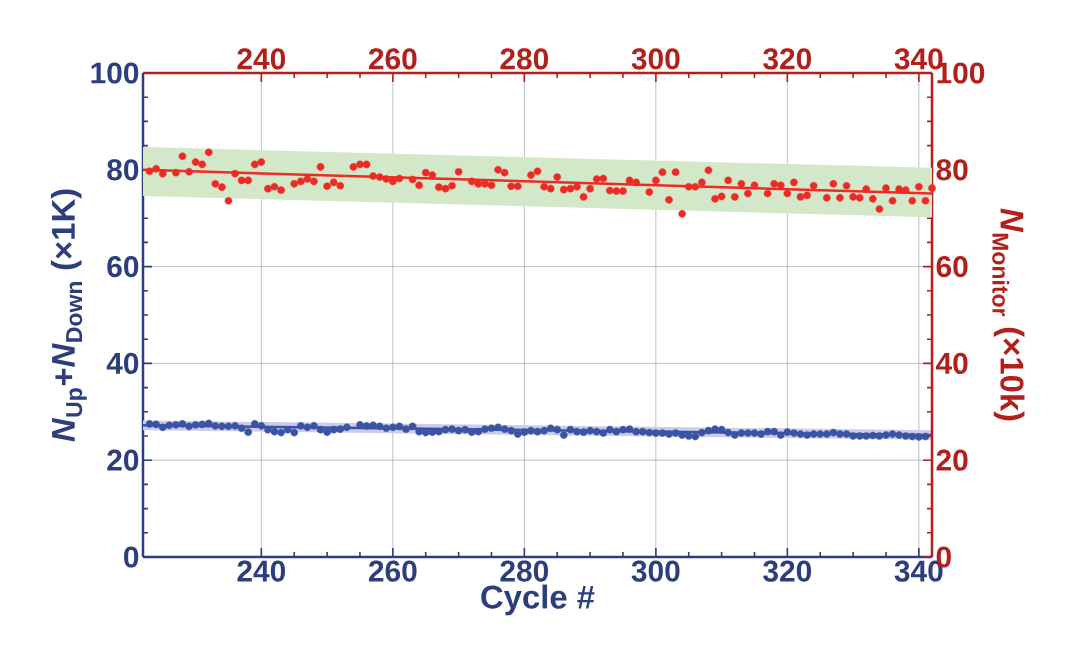  What do you see at coordinates (952, 170) in the screenshot?
I see `y2-tick-label: 80` at bounding box center [952, 170].